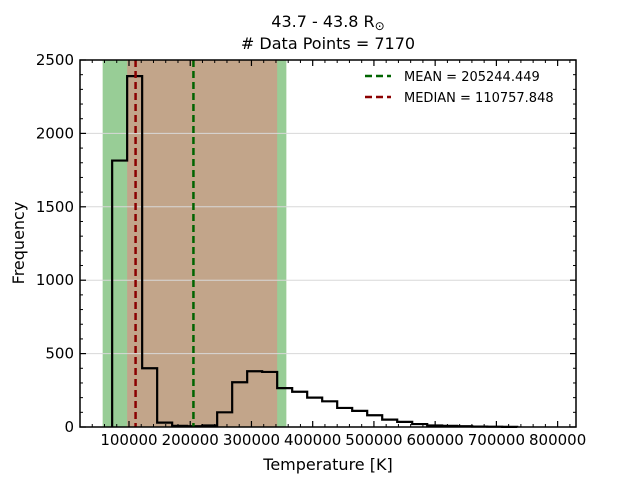 The width and height of the screenshot is (640, 484). Describe the element at coordinates (322, 21) in the screenshot. I see `chart-title-text: 43.7 - 43.8 R` at that location.